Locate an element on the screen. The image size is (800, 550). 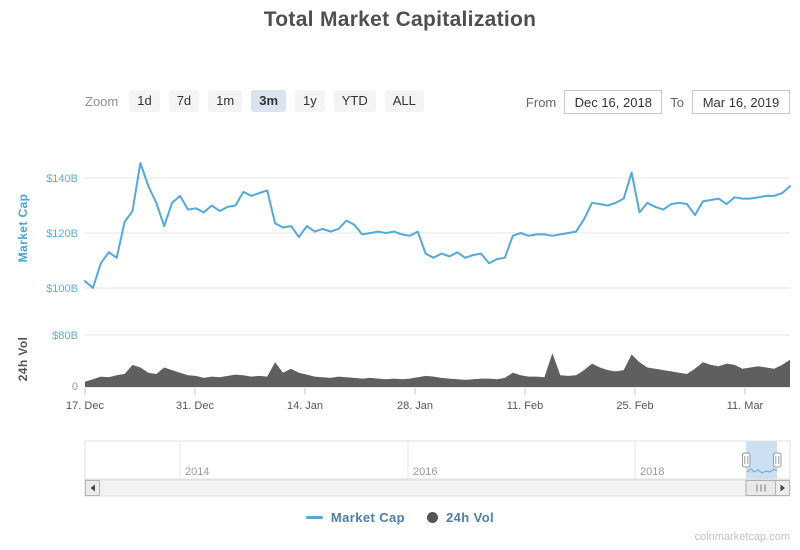
zoom-button-all: ALL is located at coordinates (404, 101).